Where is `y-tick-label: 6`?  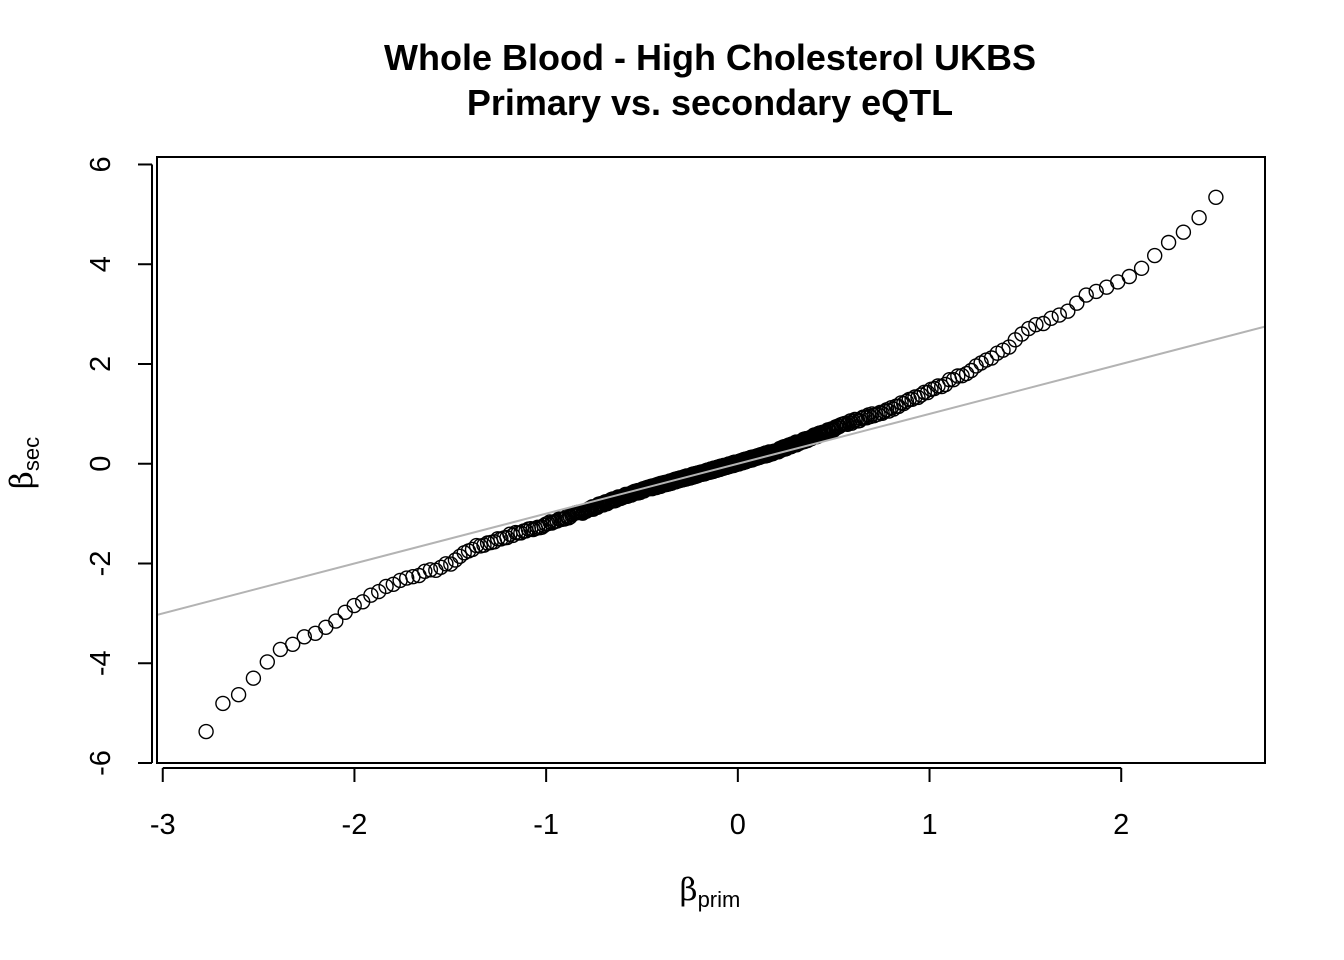
y-tick-label: 6 is located at coordinates (101, 164).